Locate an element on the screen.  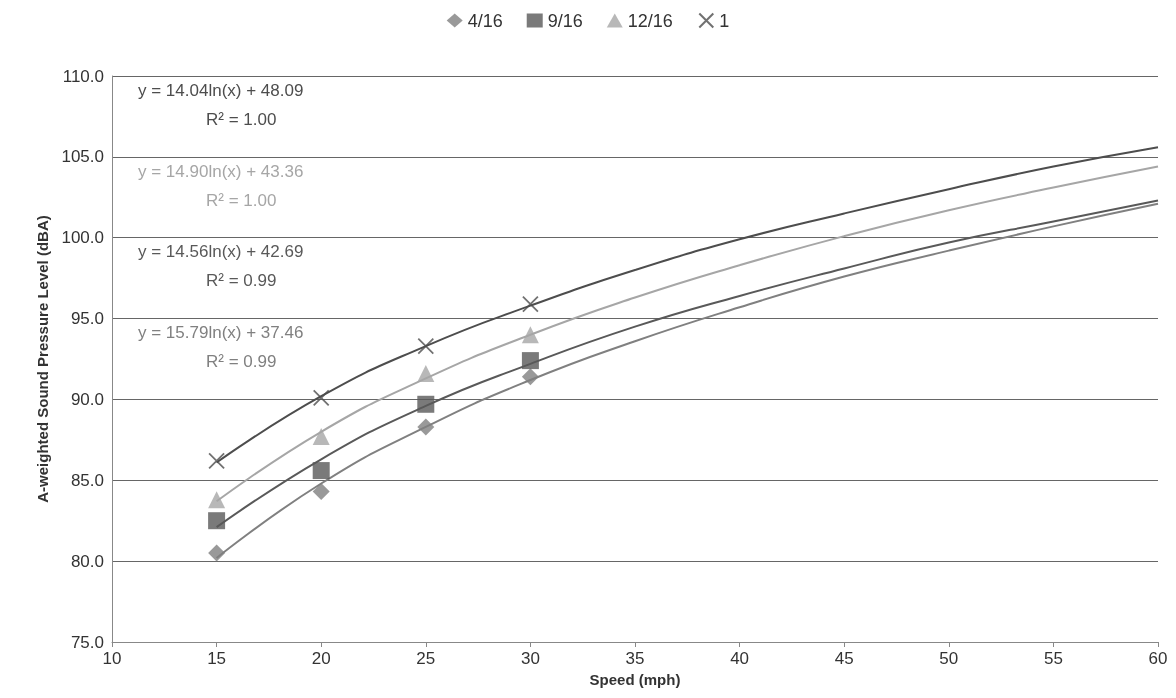
y-tick-label: 75.0 is located at coordinates (87, 642).